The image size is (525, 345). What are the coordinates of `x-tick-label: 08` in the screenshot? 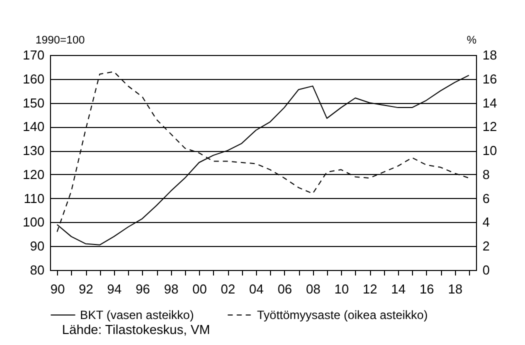 It's located at (313, 289).